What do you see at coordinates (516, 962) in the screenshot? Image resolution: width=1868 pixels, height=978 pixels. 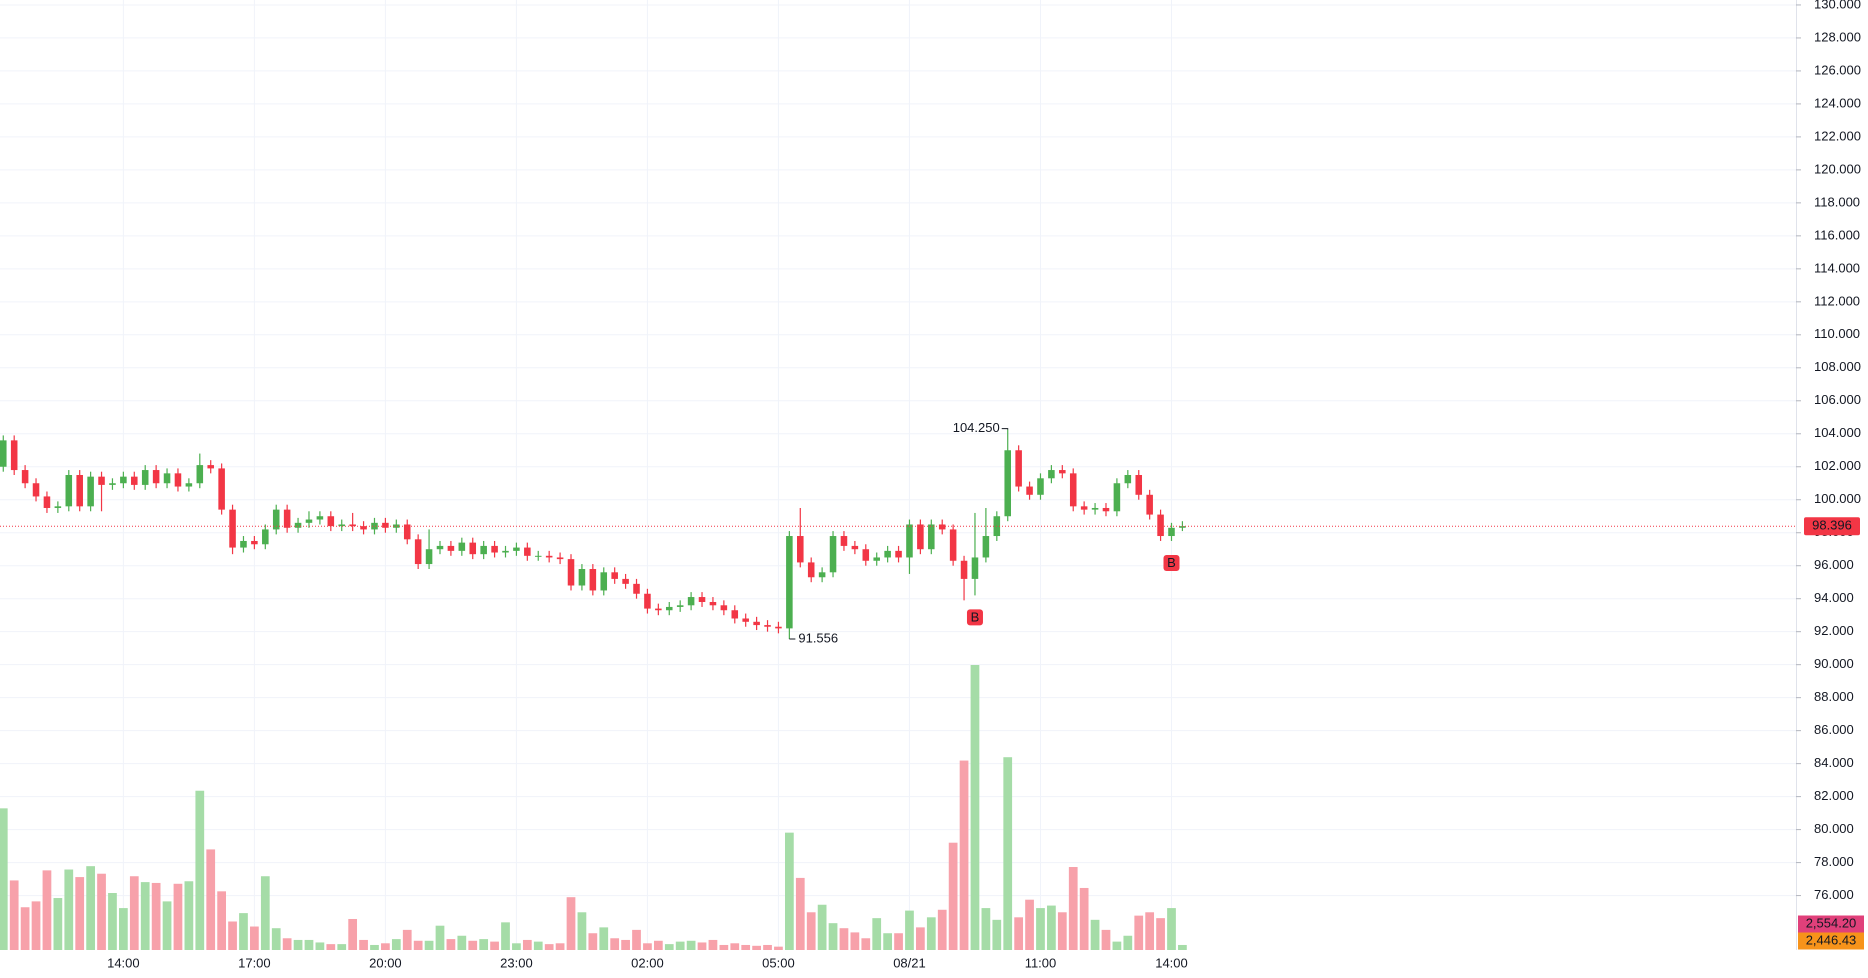 I see `x-tick-label: 23:00` at bounding box center [516, 962].